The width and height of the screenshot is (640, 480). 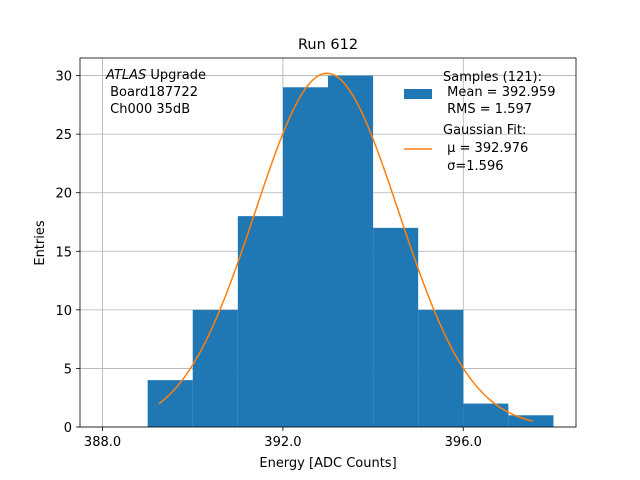 I want to click on y-tick-label-3: 15, so click(x=63, y=252).